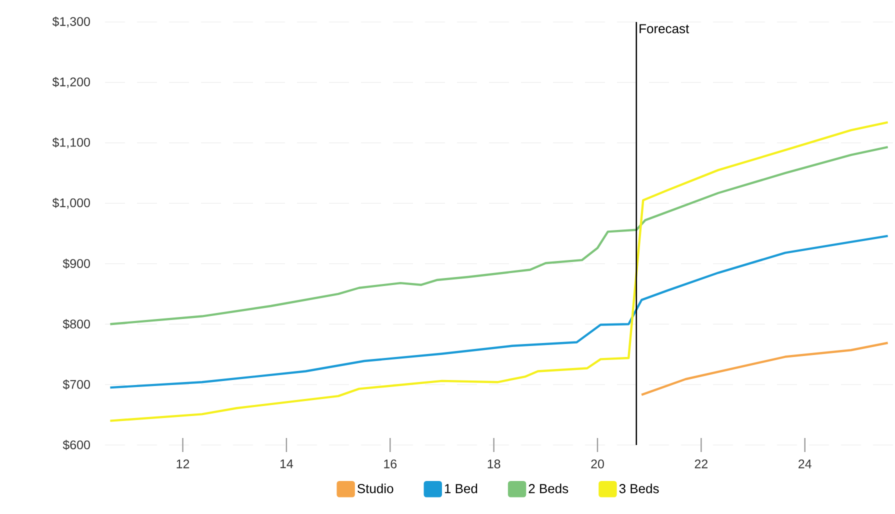  I want to click on ref-line-label: Forecast, so click(665, 29).